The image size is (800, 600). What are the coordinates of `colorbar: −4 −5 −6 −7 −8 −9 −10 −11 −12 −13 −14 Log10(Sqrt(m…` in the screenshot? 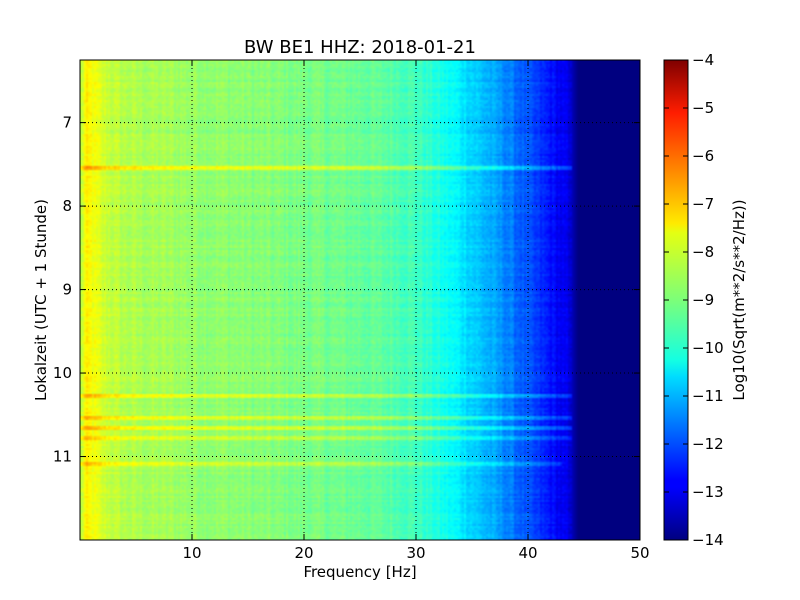 It's located at (705, 300).